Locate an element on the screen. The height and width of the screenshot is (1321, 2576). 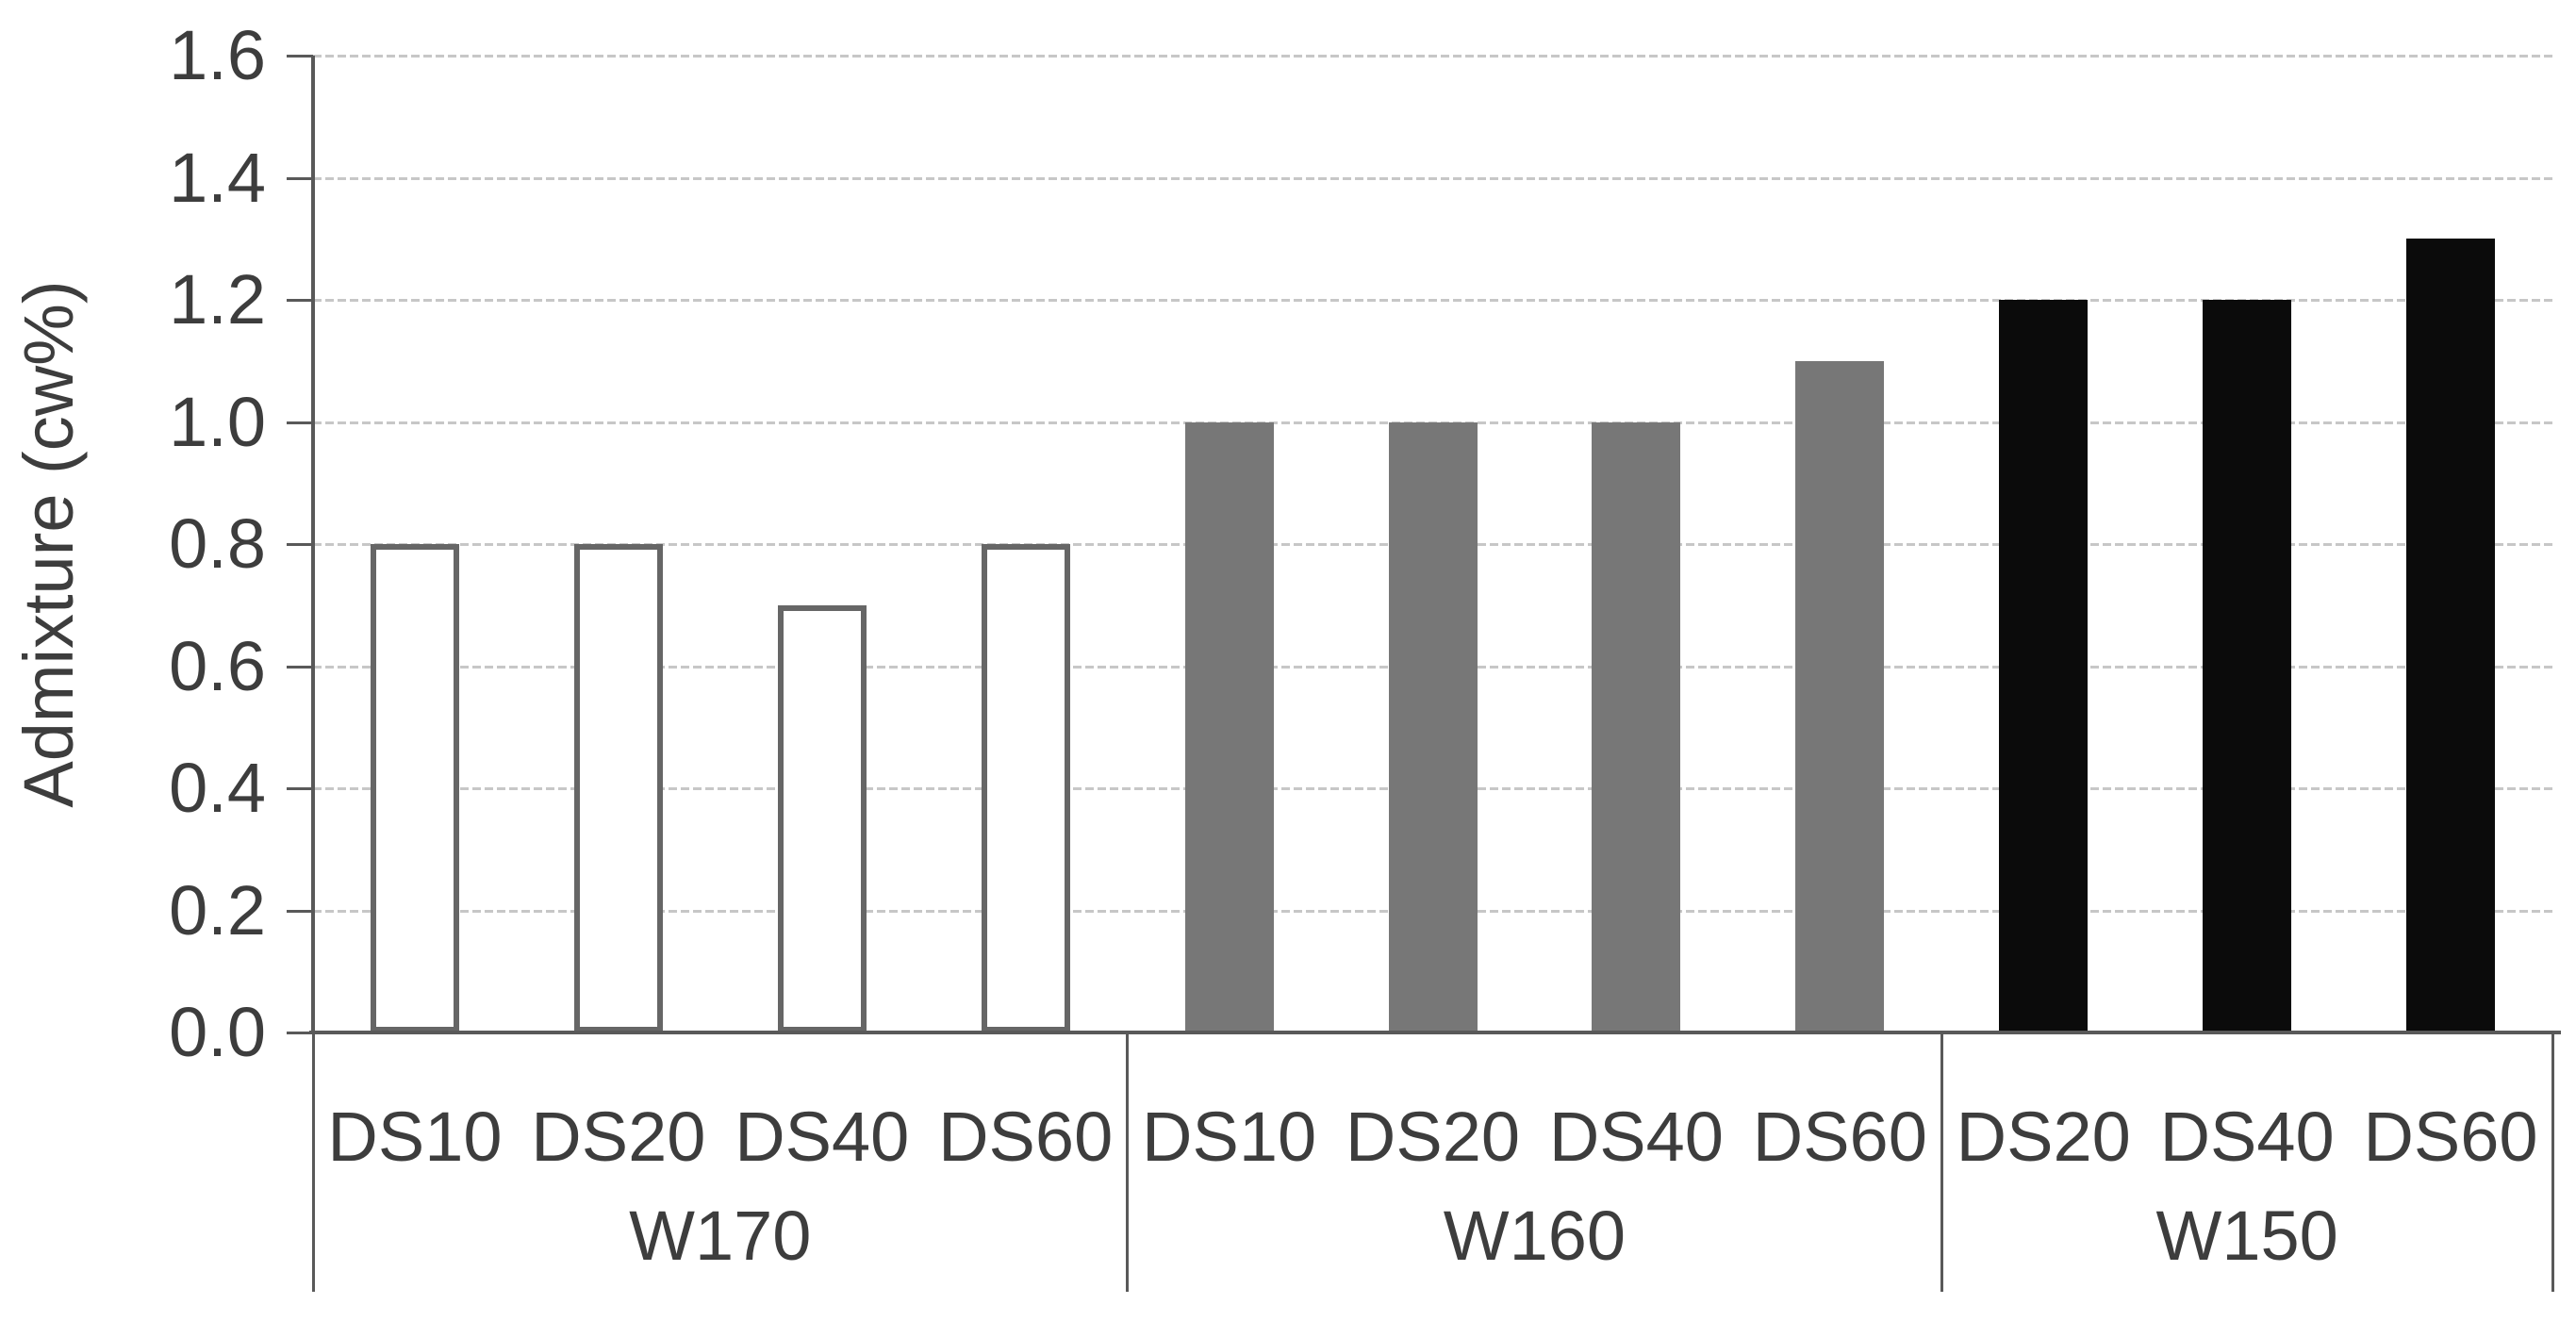
bar-w150-ds60 is located at coordinates (2451, 635).